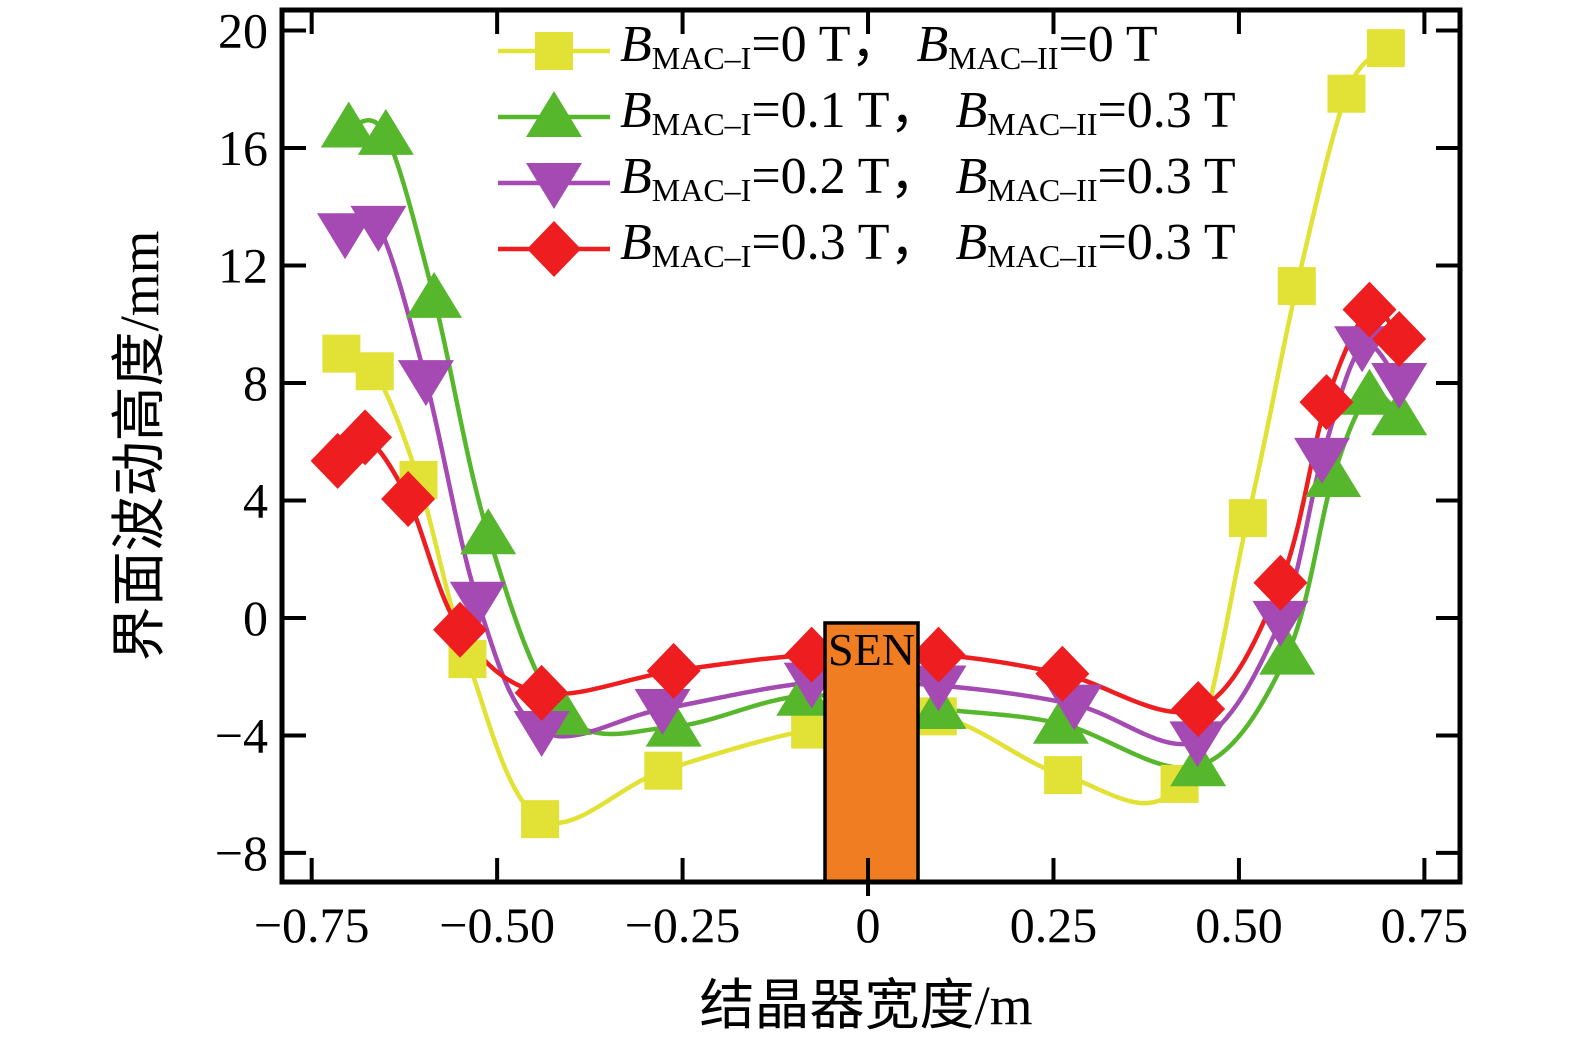  Describe the element at coordinates (928, 243) in the screenshot. I see `legend-label: BMAC–I=0.3 T， BMAC–II=0.3 T` at that location.